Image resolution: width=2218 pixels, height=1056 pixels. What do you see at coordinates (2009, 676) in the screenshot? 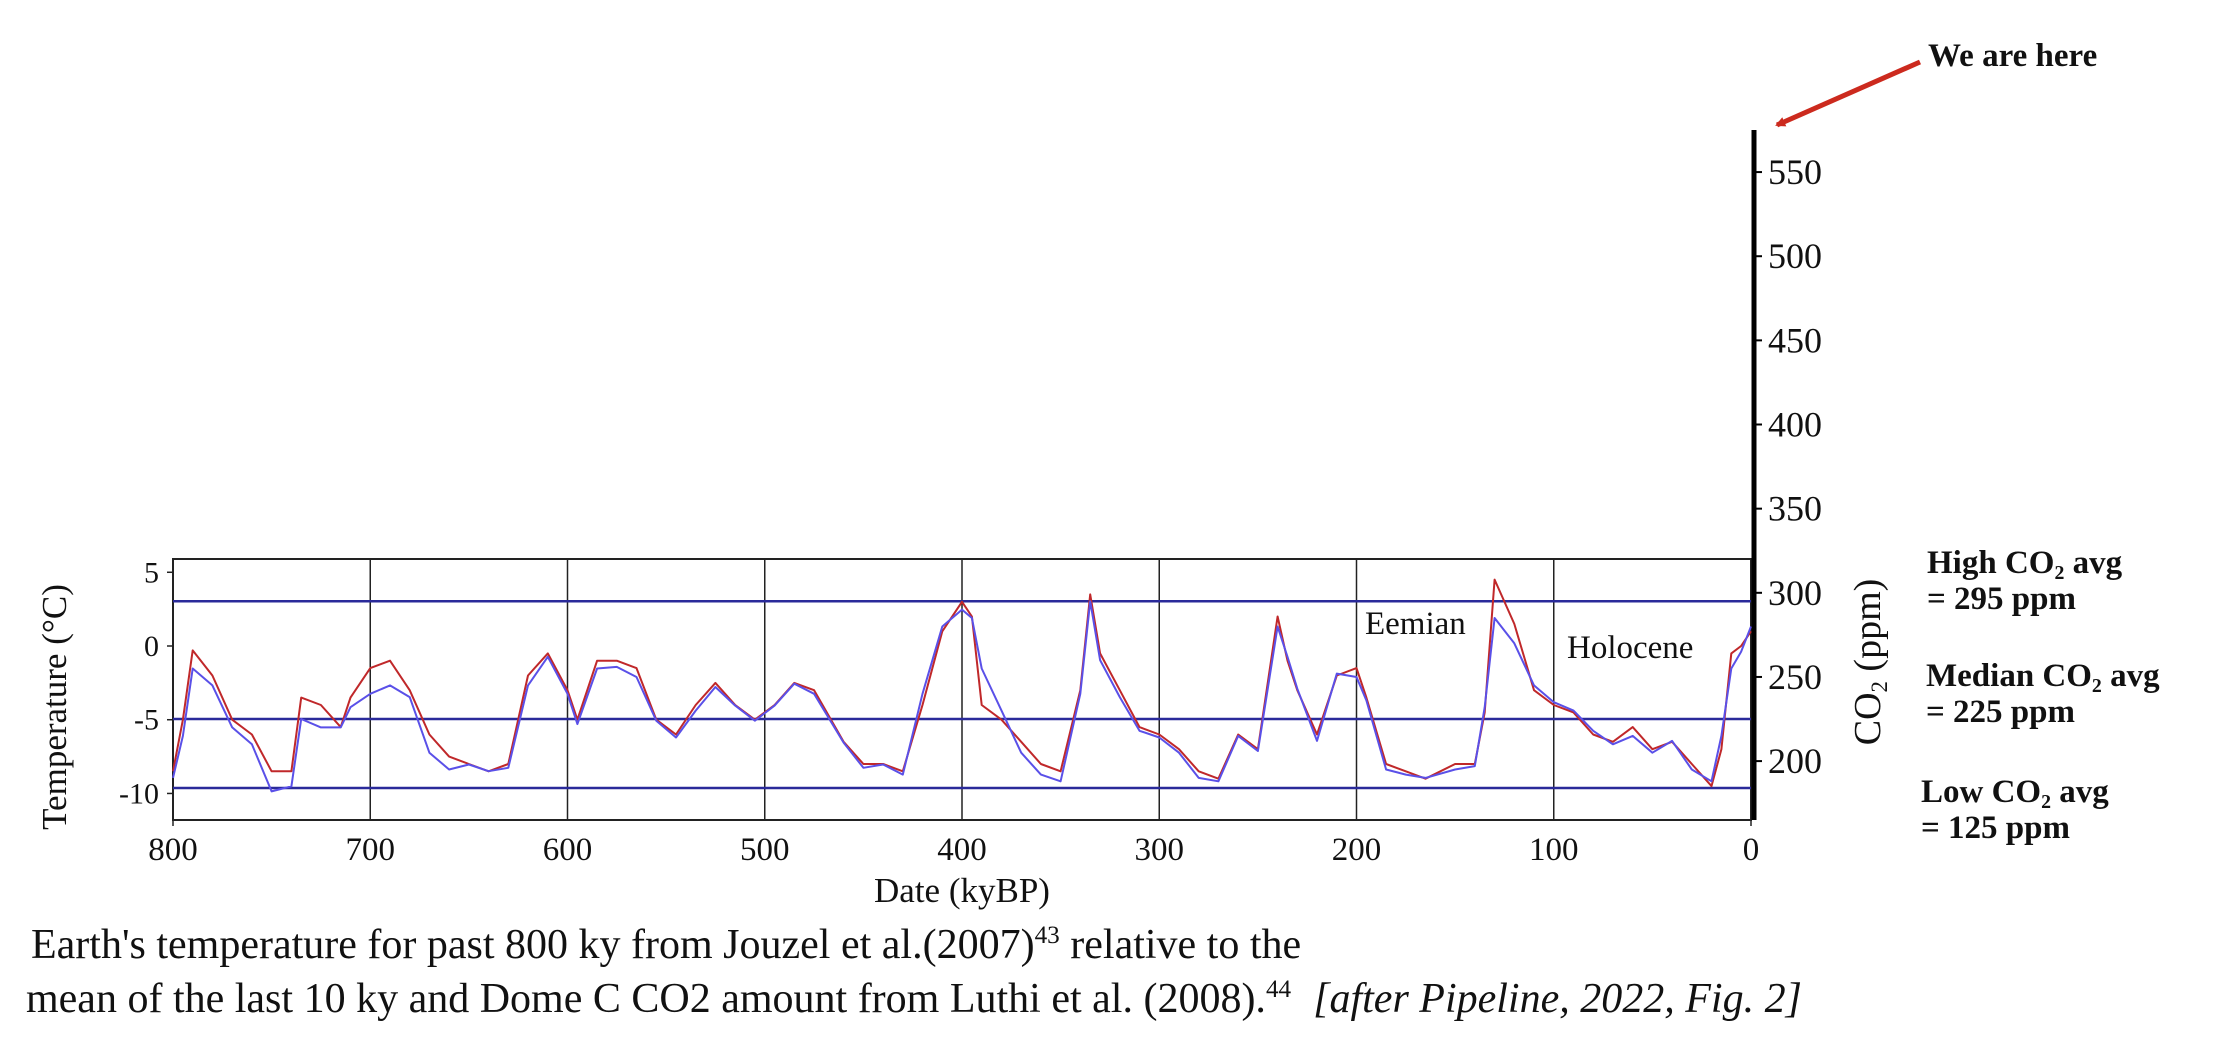
I see `text-part: Median CO` at bounding box center [2009, 676].